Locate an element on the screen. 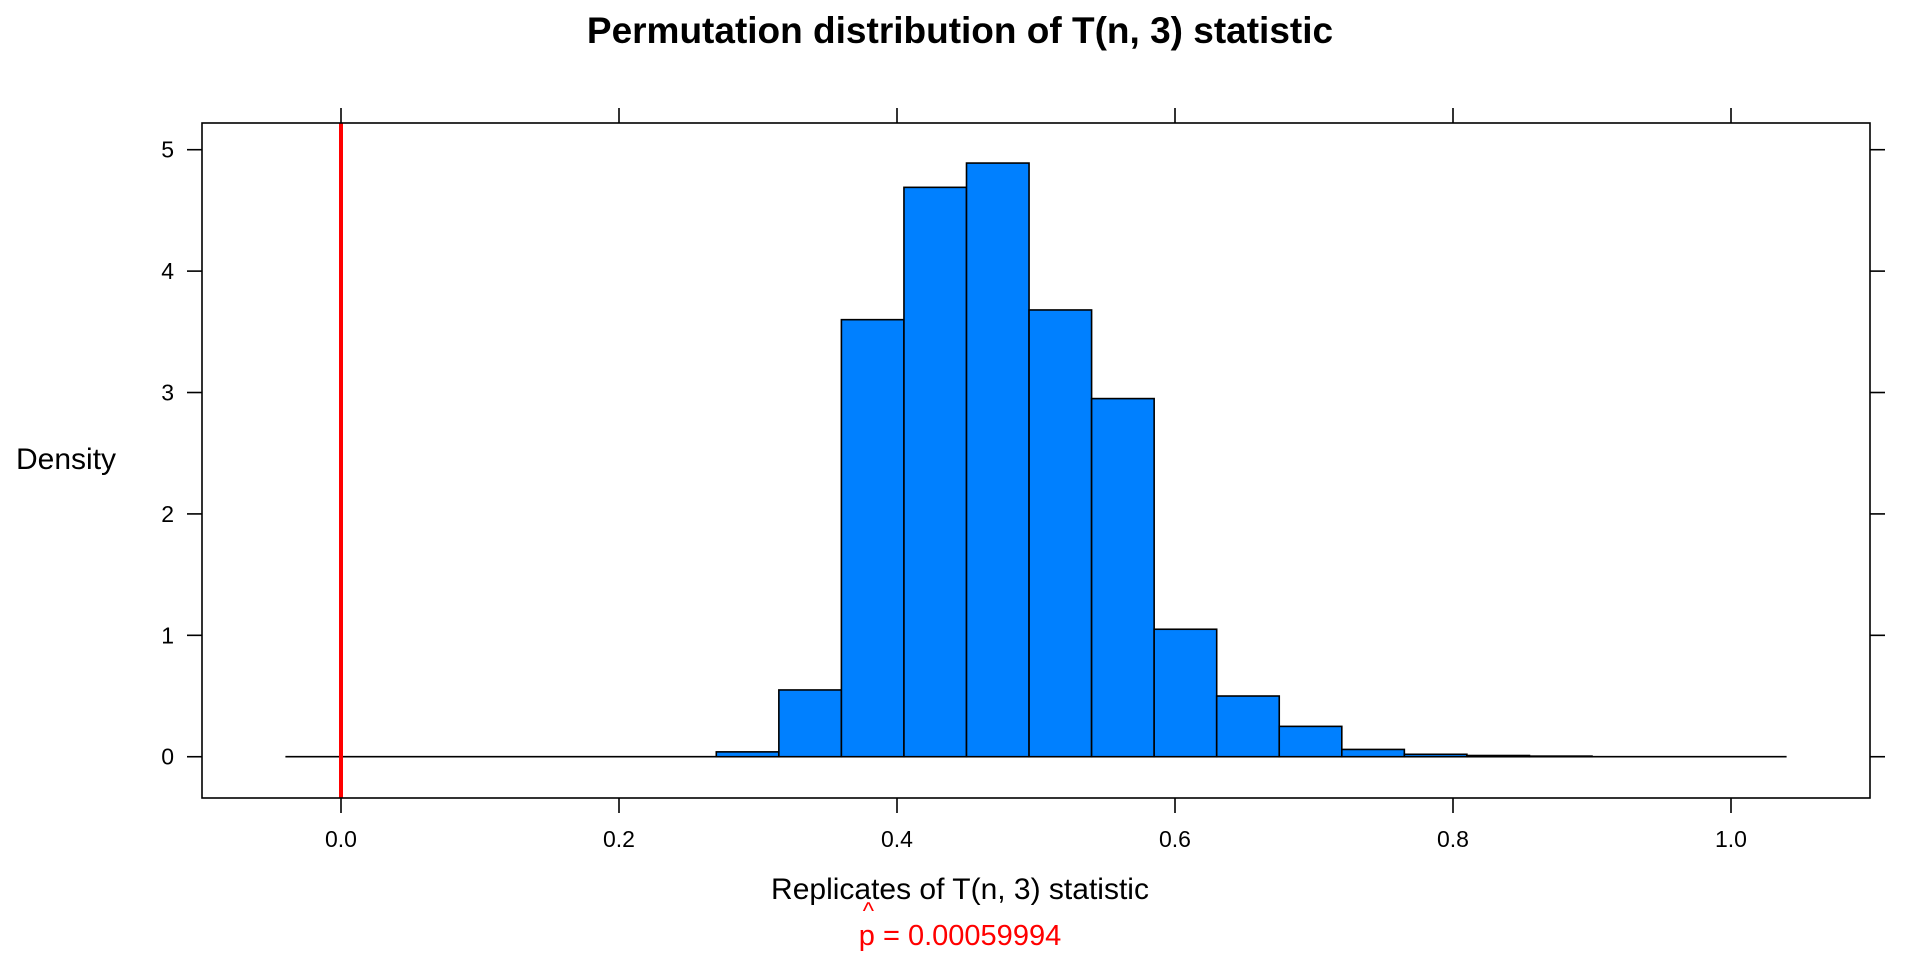 The width and height of the screenshot is (1920, 960). x-axis-label: Replicates of T(n, 3) statistic is located at coordinates (960, 889).